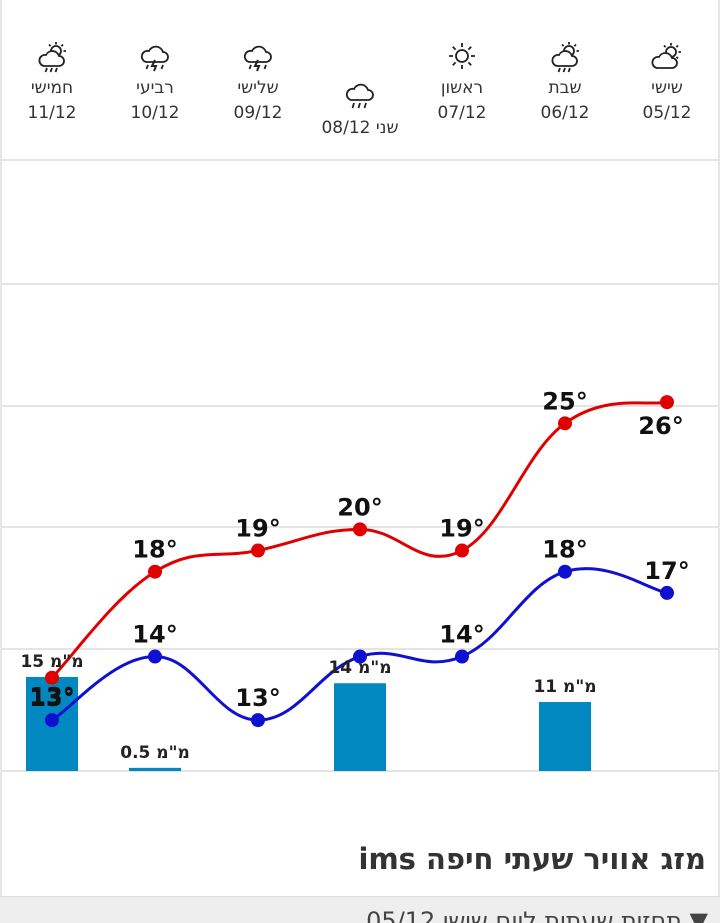 This screenshot has width=720, height=923. Describe the element at coordinates (666, 571) in the screenshot. I see `low-temp-label: 17°` at that location.